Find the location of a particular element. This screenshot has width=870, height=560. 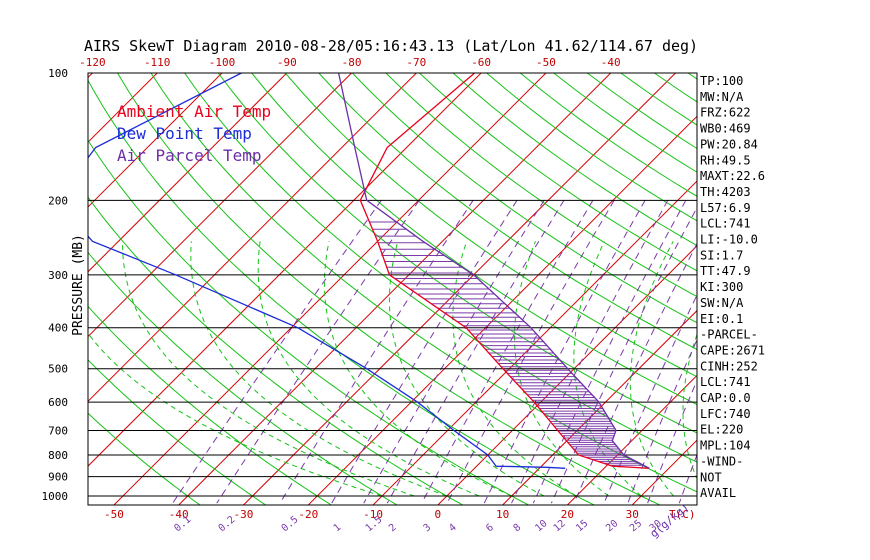

pressure-tick-label: 500 is located at coordinates (58, 369).